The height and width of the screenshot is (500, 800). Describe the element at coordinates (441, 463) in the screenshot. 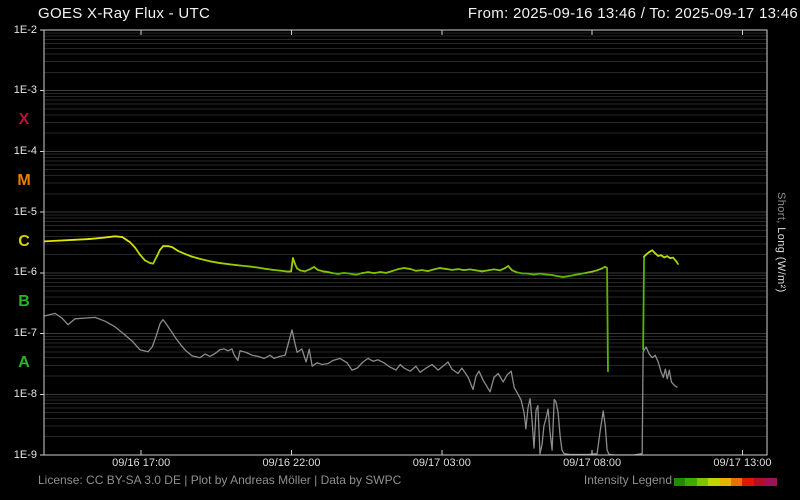

I see `x-tick-label: 09/17 03:00` at that location.